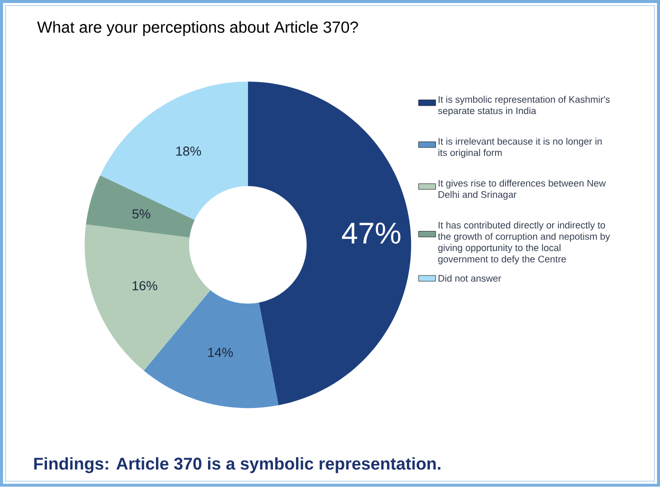 The height and width of the screenshot is (487, 660). What do you see at coordinates (220, 353) in the screenshot?
I see `data-label: 14%` at bounding box center [220, 353].